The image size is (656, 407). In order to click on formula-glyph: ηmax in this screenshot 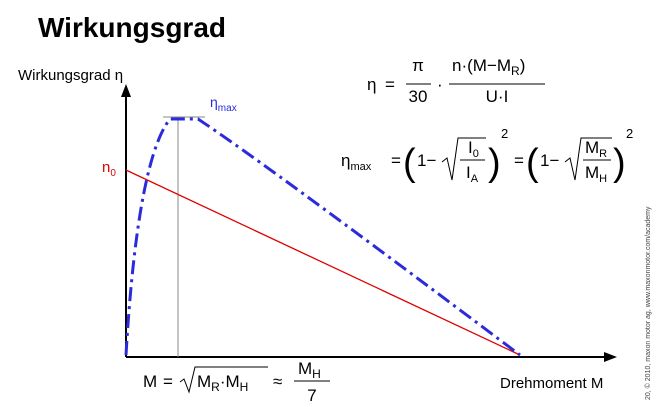, I will do `click(356, 162)`.